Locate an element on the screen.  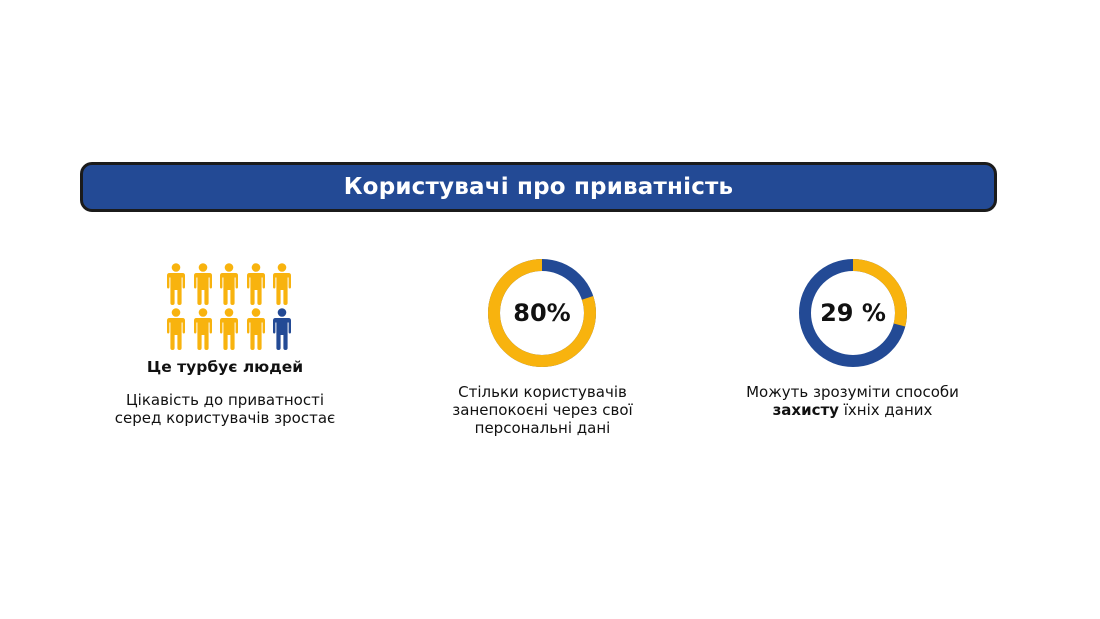
people-pictogram is located at coordinates (229, 308).